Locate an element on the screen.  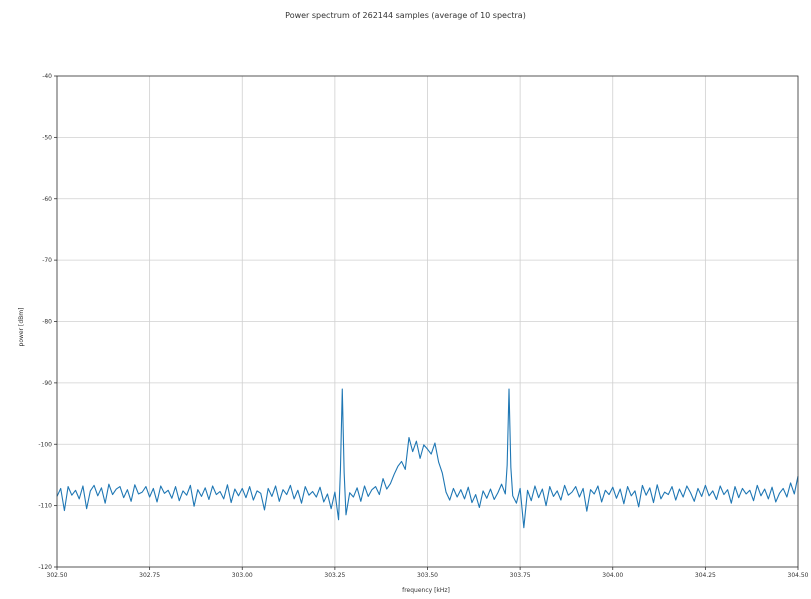
x-axis-label: frequency [kHz] is located at coordinates (426, 590).